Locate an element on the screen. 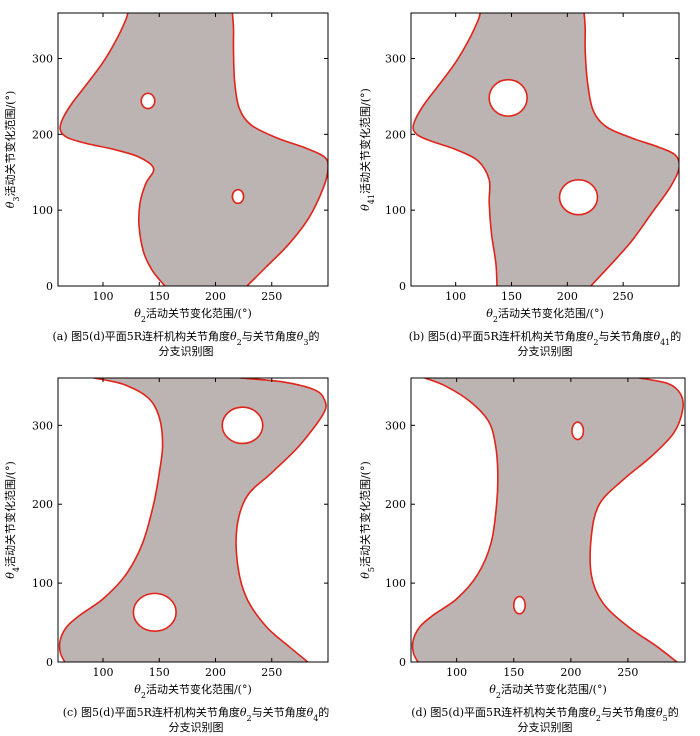 Image resolution: width=700 pixels, height=736 pixels. y-axis-title: θ3活动关节变化范围/(°) is located at coordinates (12, 150).